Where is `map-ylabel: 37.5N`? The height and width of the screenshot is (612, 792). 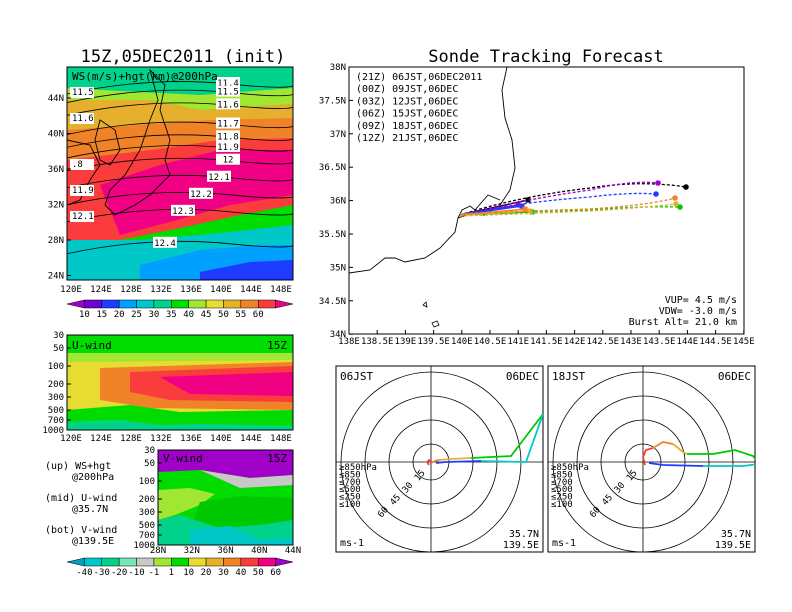
map-ylabel: 37.5N is located at coordinates (332, 101).